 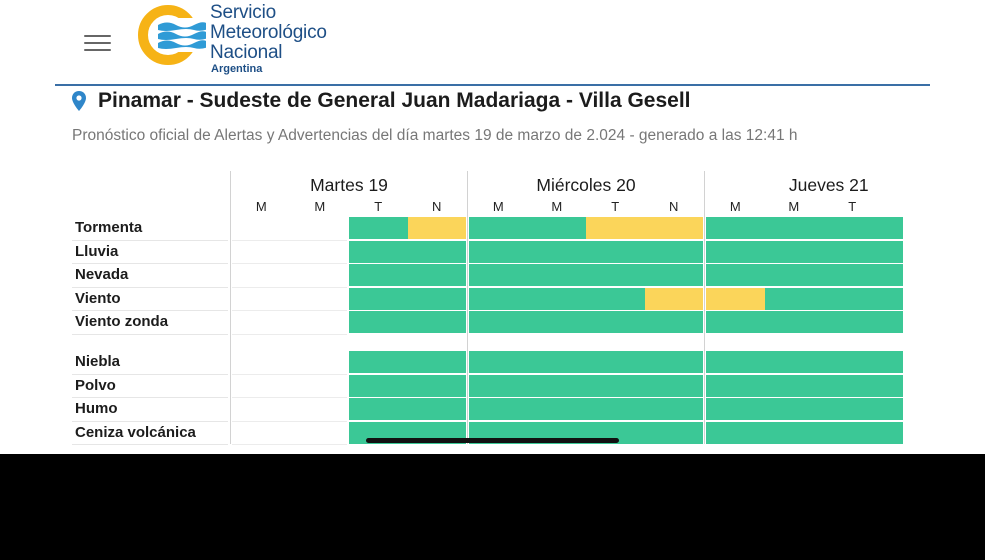 What do you see at coordinates (79, 101) in the screenshot?
I see `map-pin-icon` at bounding box center [79, 101].